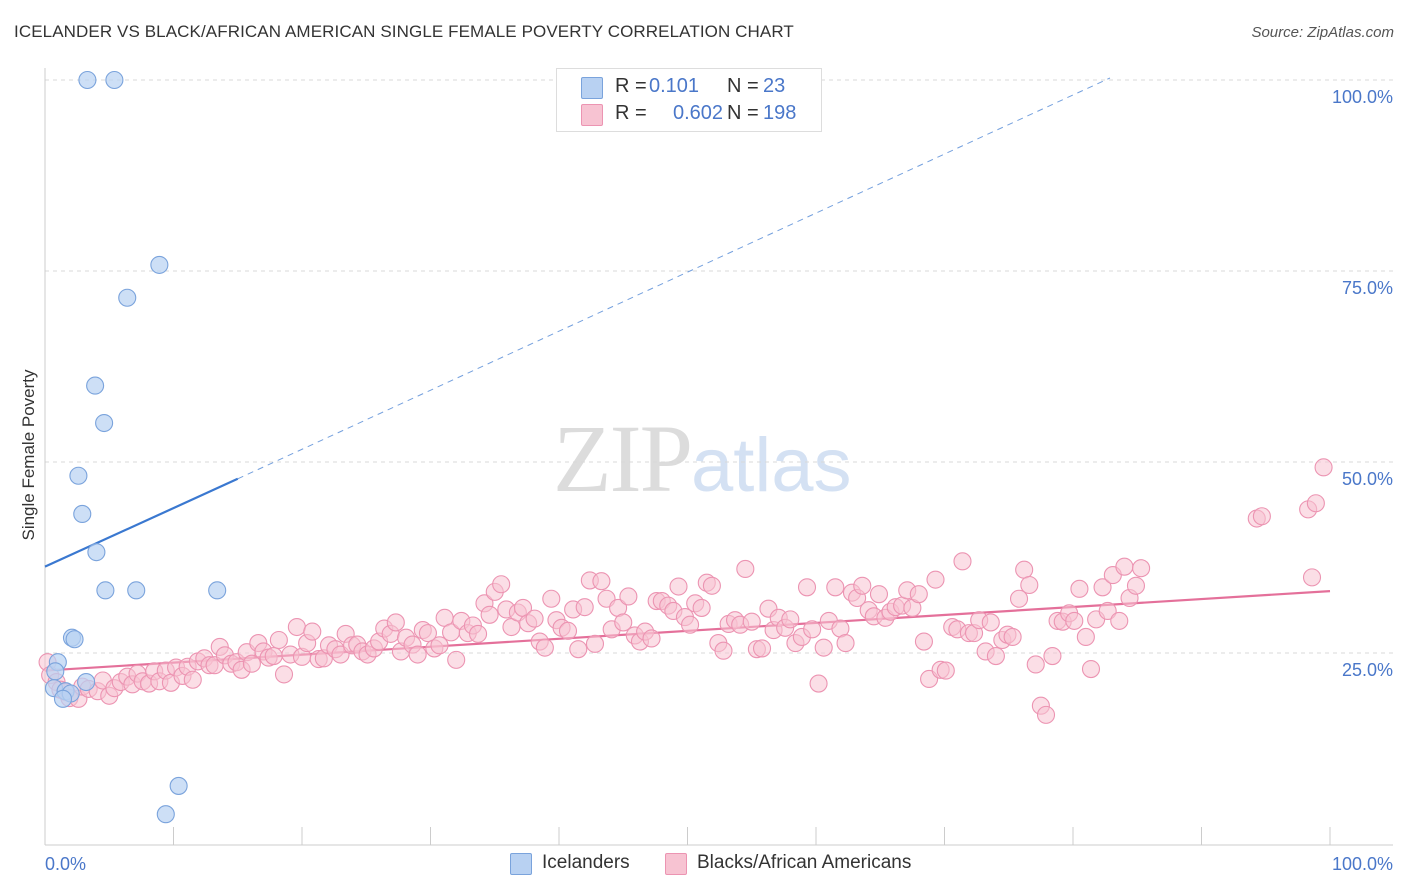 This screenshot has height=892, width=1406. Describe the element at coordinates (631, 113) in the screenshot. I see `legend-r-label: R =` at that location.